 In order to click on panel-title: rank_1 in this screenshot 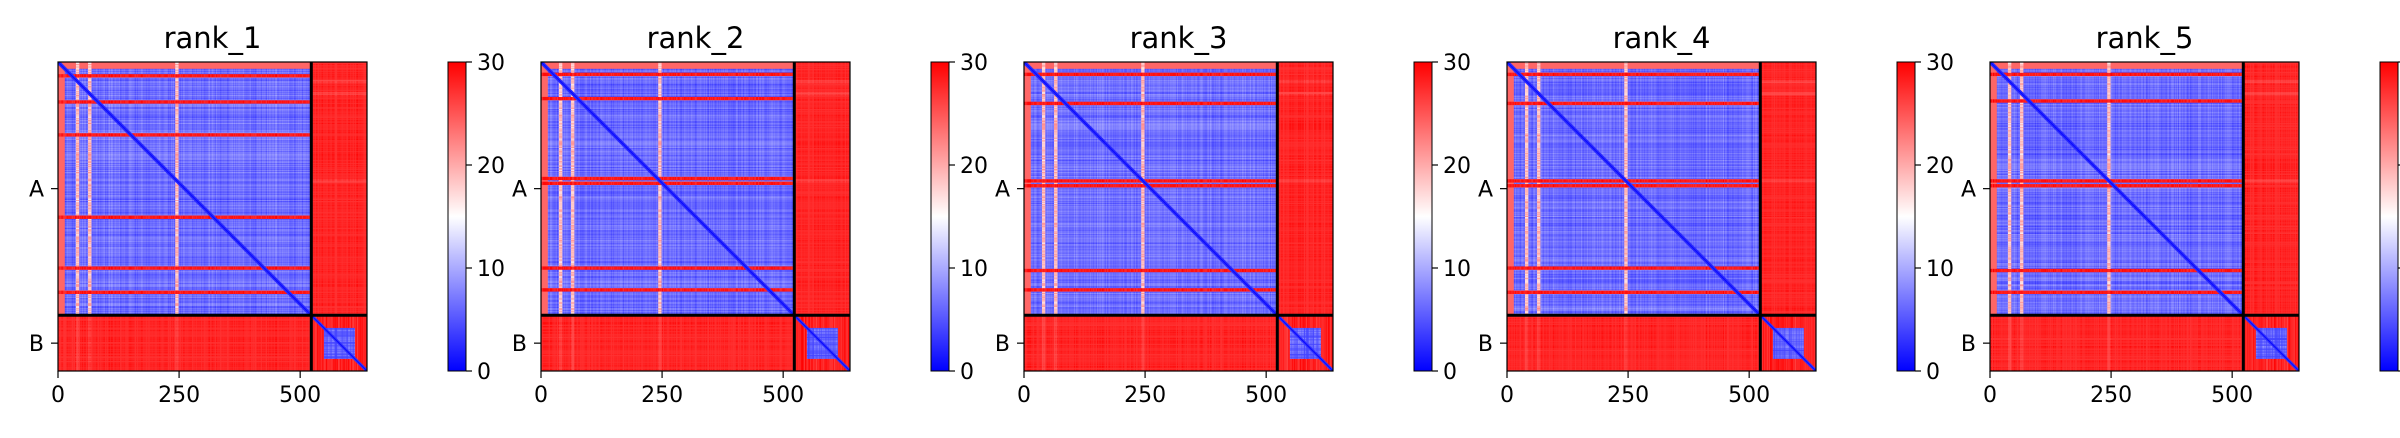, I will do `click(213, 38)`.